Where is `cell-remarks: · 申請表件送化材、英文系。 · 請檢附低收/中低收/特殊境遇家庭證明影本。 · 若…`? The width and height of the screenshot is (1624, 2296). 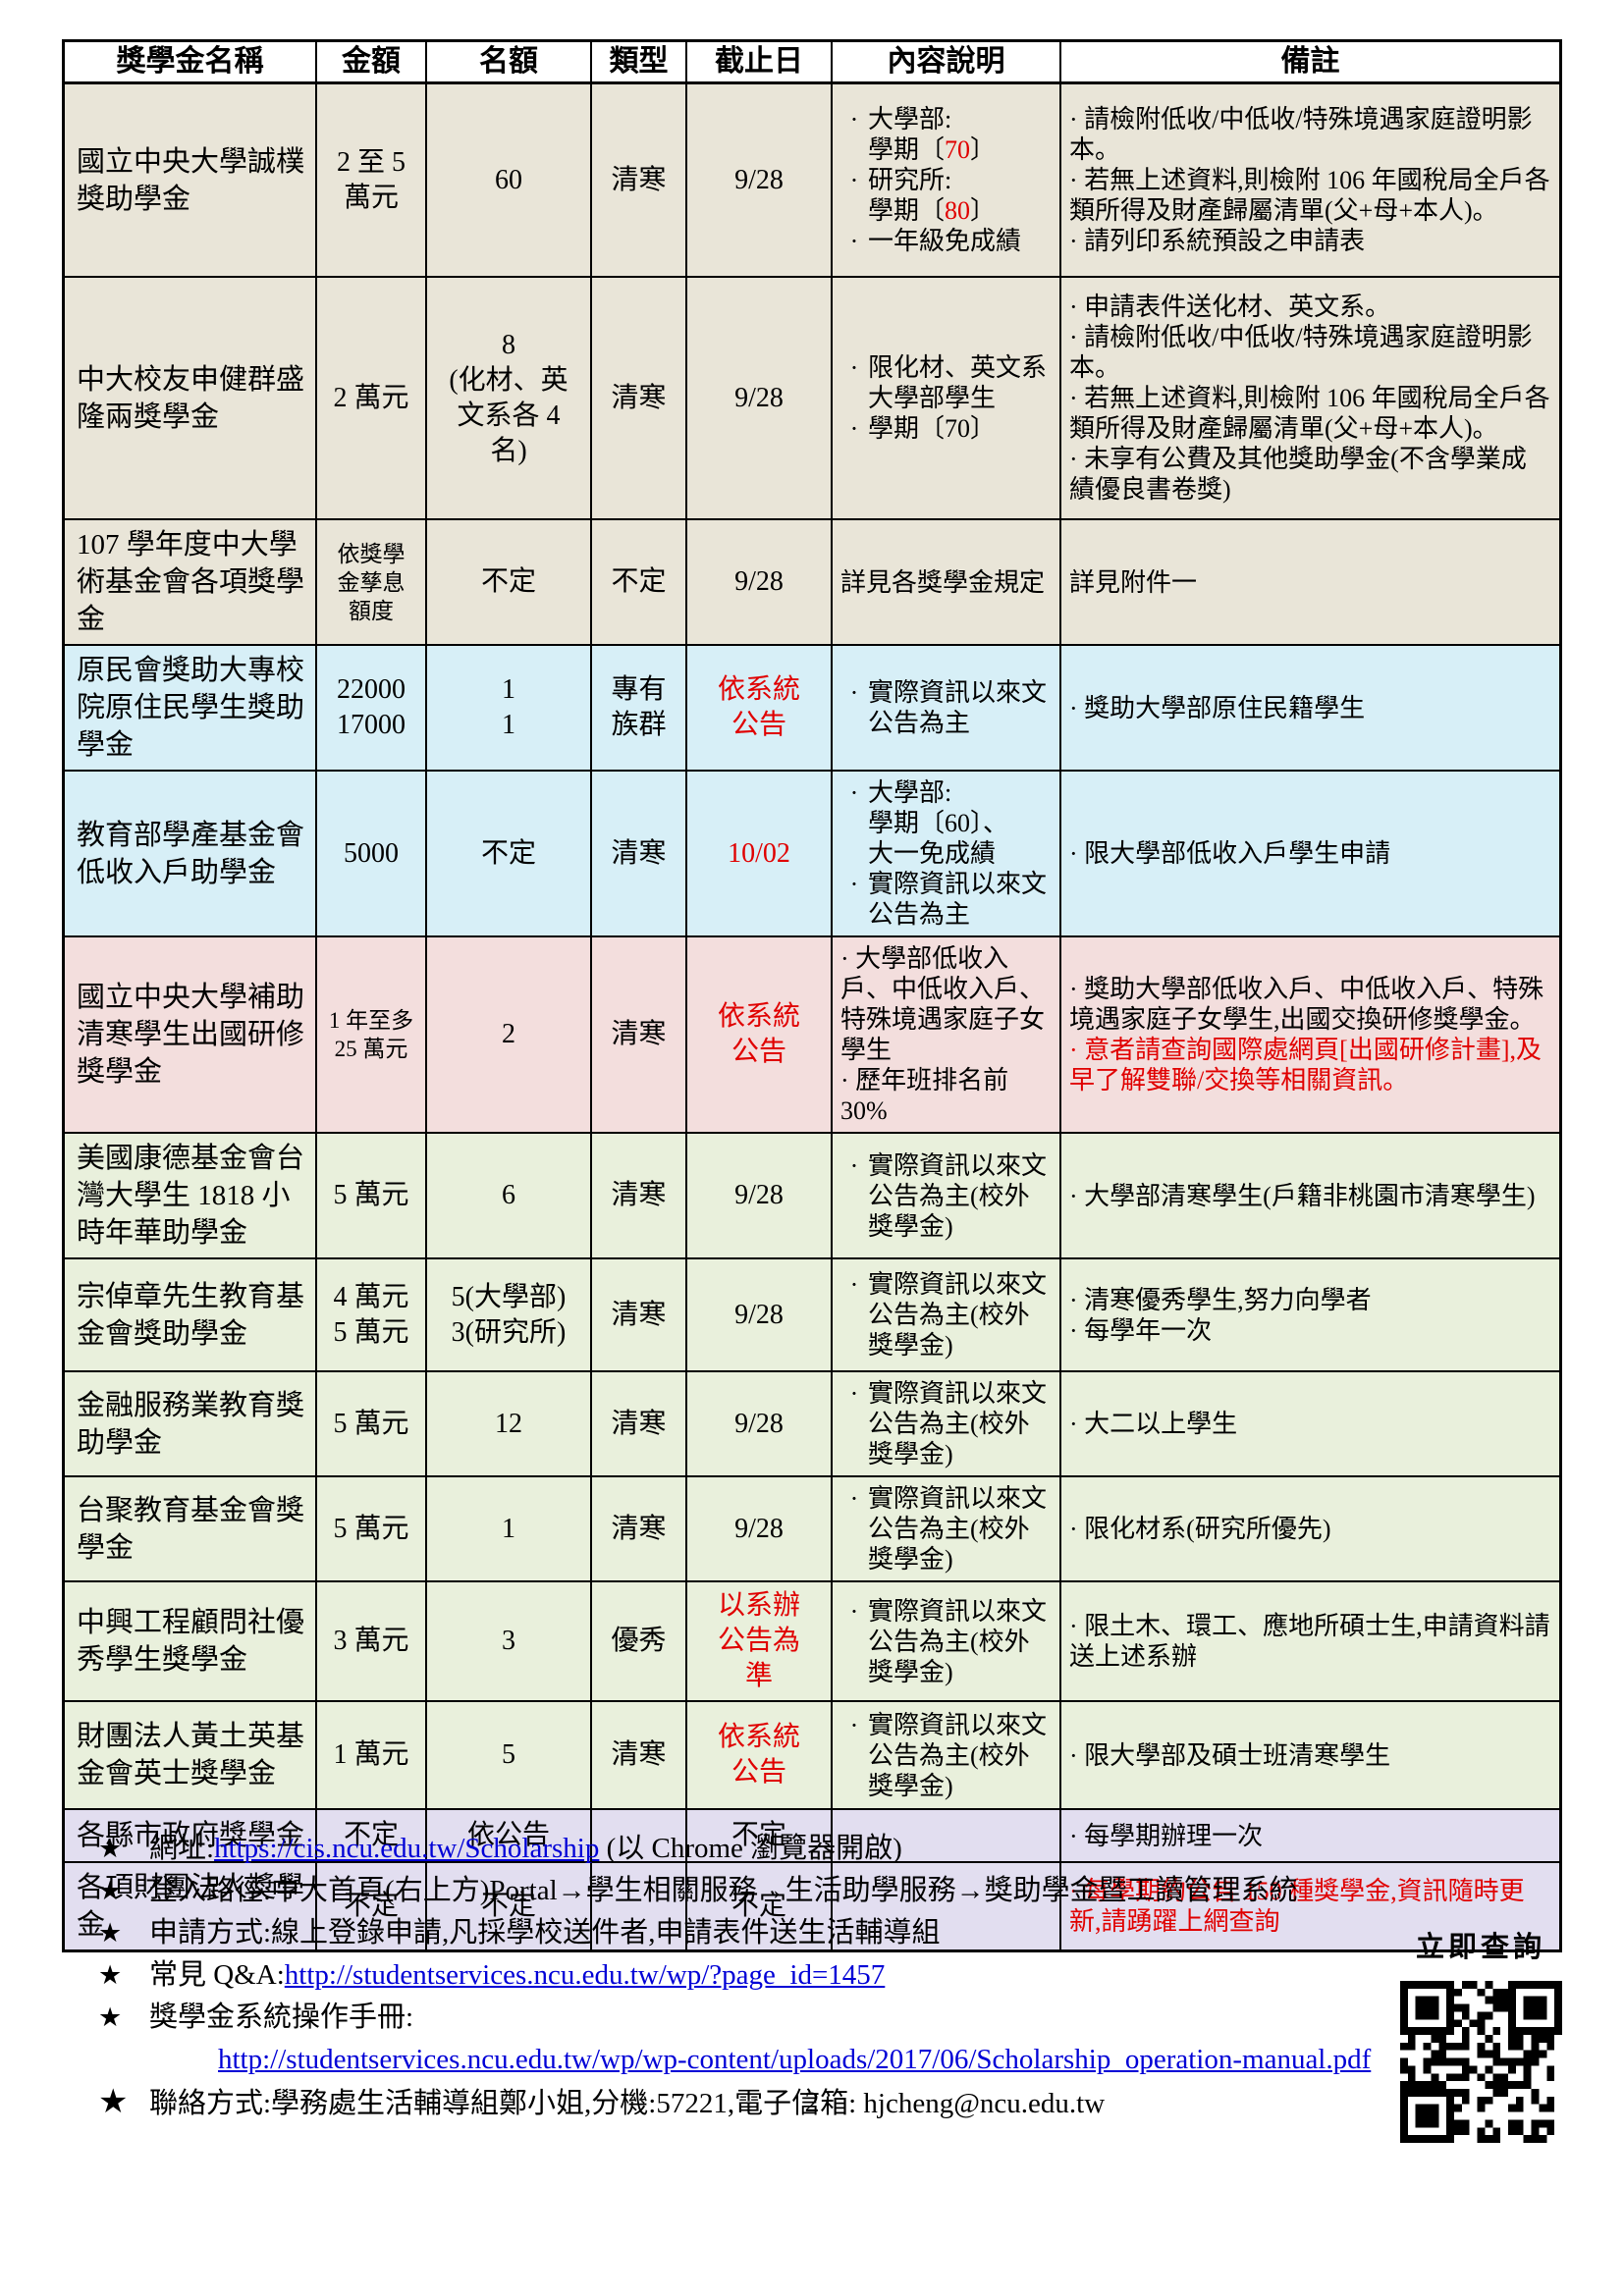
cell-remarks: · 申請表件送化材、英文系。 · 請檢附低收/中低收/特殊境遇家庭證明影本。 · 若… is located at coordinates (1310, 398).